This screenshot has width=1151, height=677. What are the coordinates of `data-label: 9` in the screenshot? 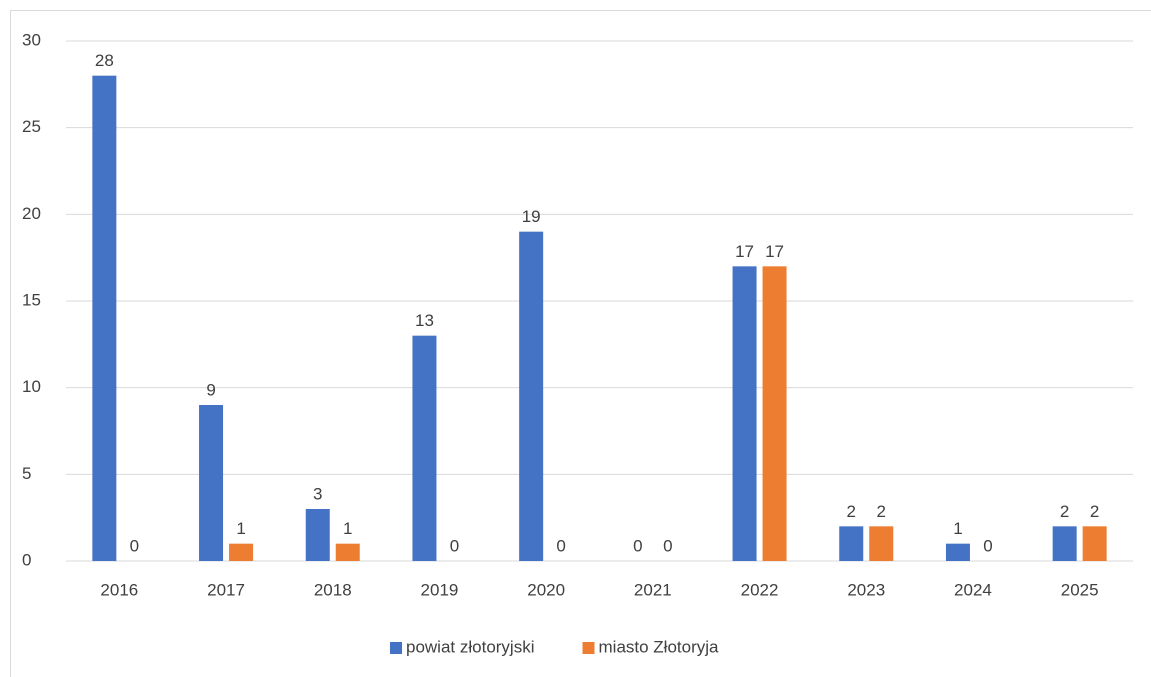 It's located at (210, 389).